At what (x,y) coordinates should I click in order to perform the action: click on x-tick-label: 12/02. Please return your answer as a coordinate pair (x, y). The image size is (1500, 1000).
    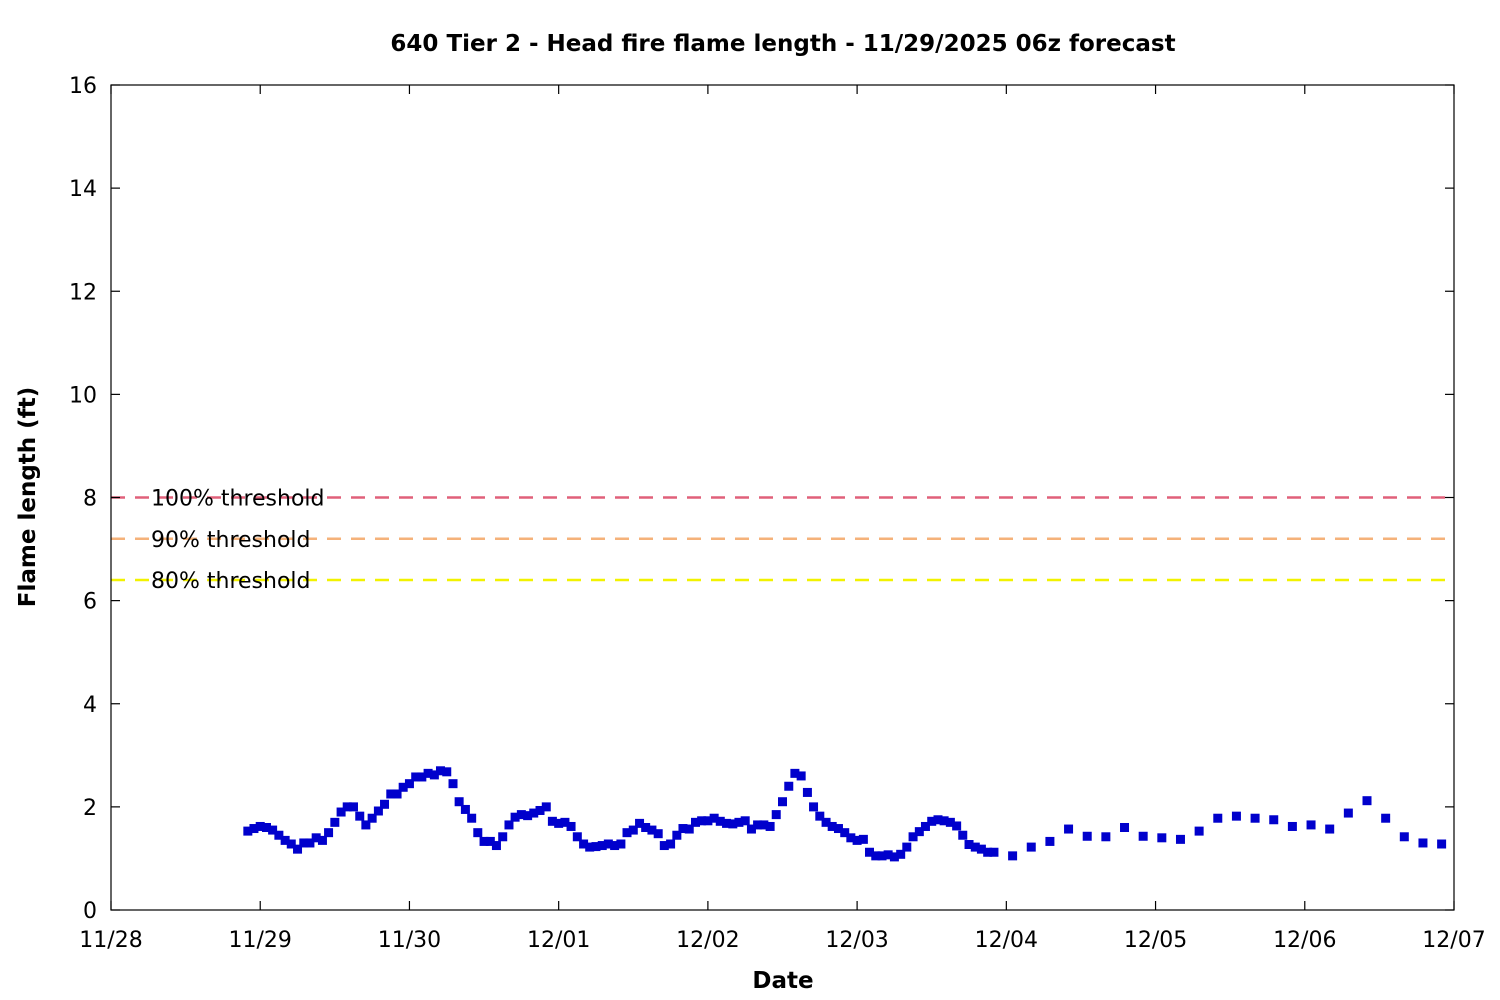
    Looking at the image, I should click on (707, 940).